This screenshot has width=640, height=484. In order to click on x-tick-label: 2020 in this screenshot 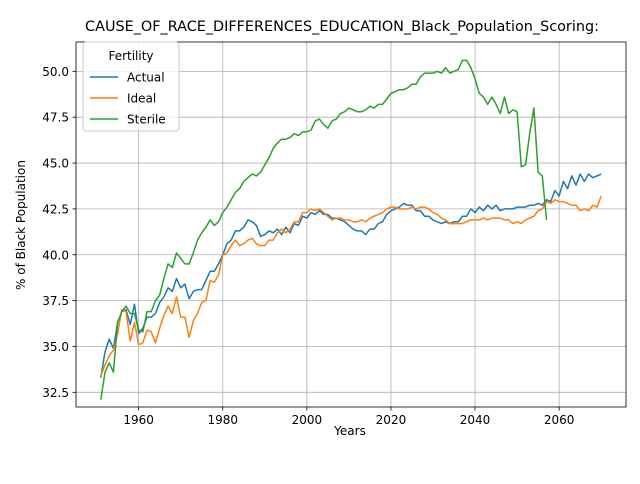, I will do `click(391, 420)`.